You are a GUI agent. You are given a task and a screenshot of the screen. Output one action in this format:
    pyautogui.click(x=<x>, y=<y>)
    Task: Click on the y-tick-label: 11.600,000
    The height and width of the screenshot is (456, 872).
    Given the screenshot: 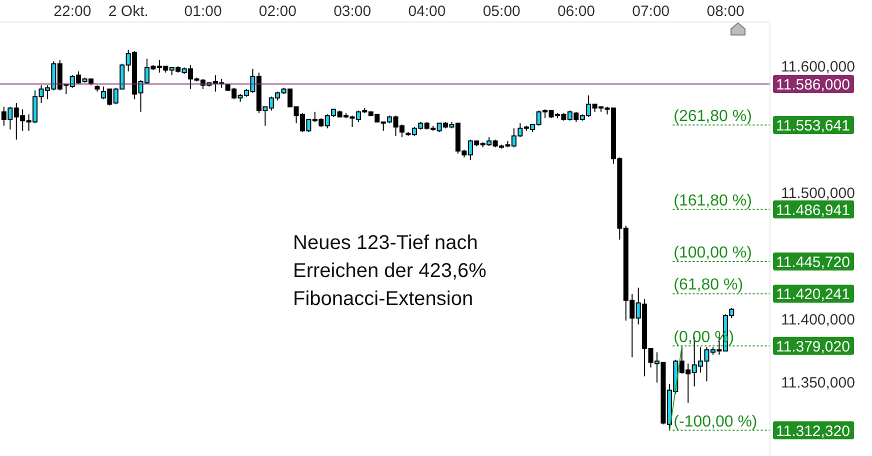 What is the action you would take?
    pyautogui.click(x=818, y=67)
    